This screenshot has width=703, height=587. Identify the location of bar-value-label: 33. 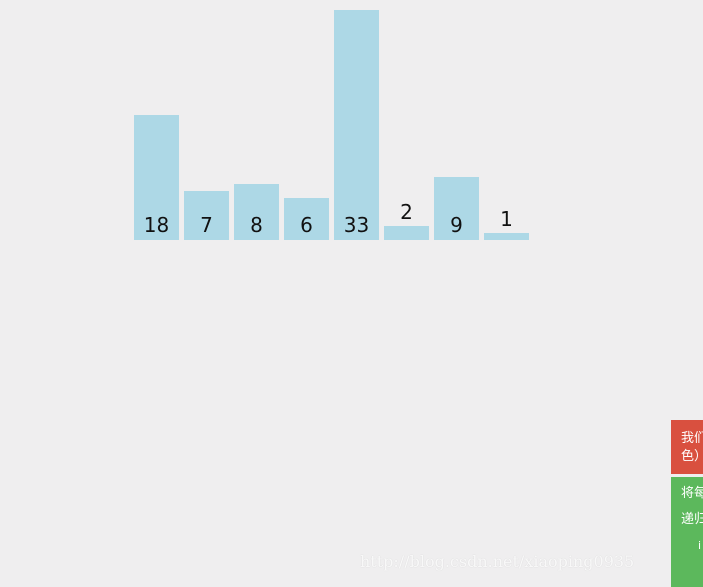
(356, 225).